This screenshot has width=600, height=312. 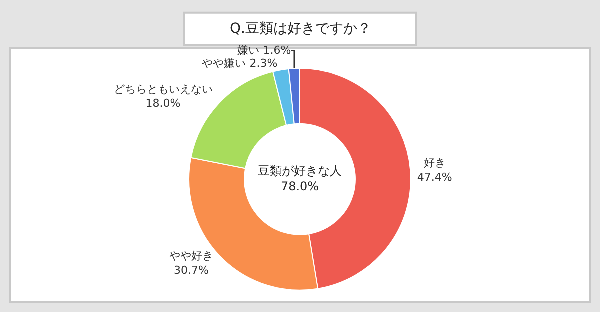 What do you see at coordinates (301, 29) in the screenshot?
I see `chart-title: Q.豆類は好きですか？` at bounding box center [301, 29].